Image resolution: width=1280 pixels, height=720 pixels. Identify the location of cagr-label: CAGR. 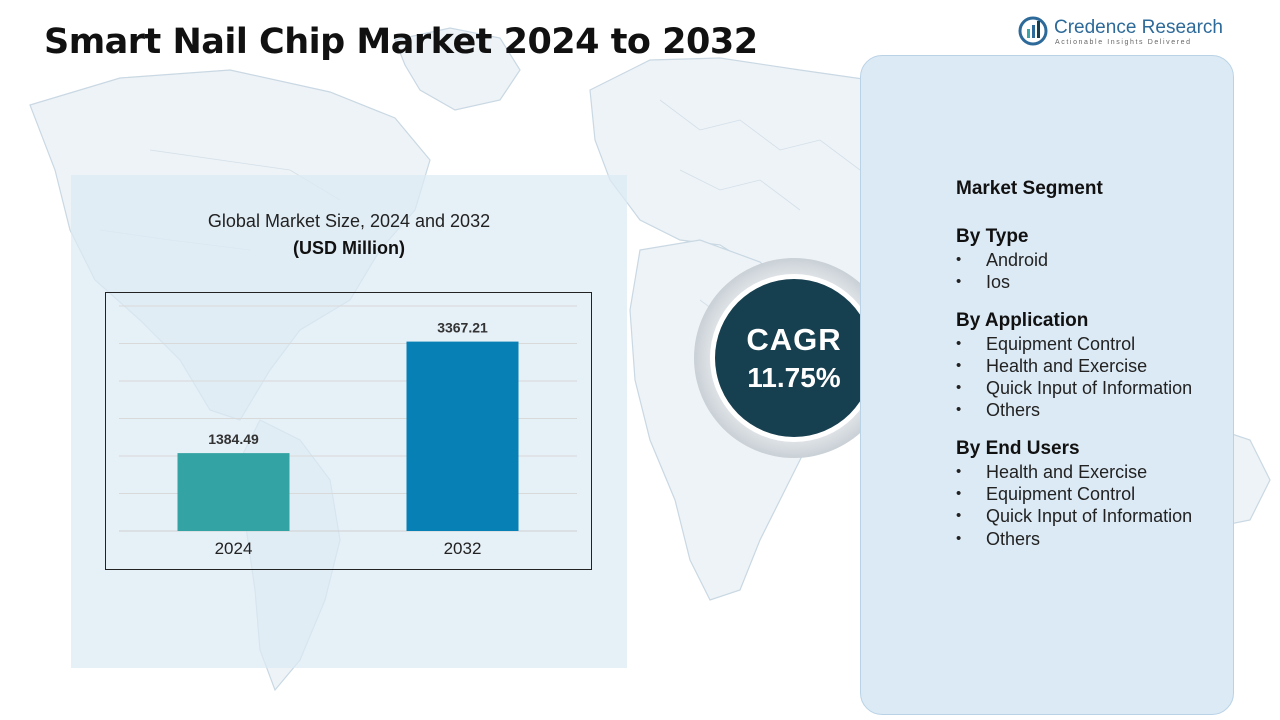
(794, 339).